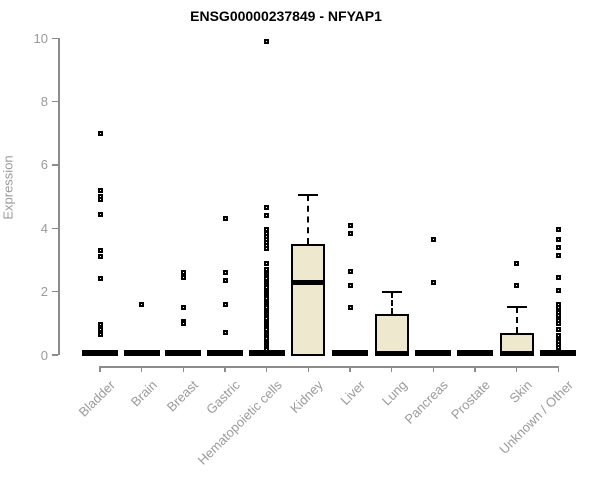  I want to click on whisker-kidney, so click(308, 220).